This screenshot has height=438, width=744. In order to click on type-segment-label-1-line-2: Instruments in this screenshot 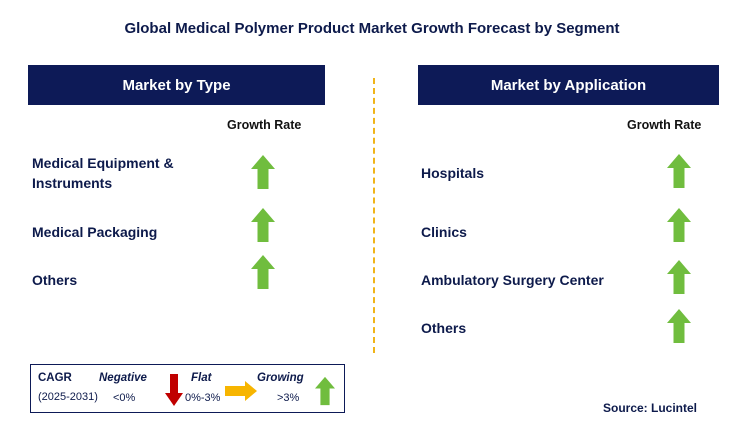, I will do `click(72, 183)`.